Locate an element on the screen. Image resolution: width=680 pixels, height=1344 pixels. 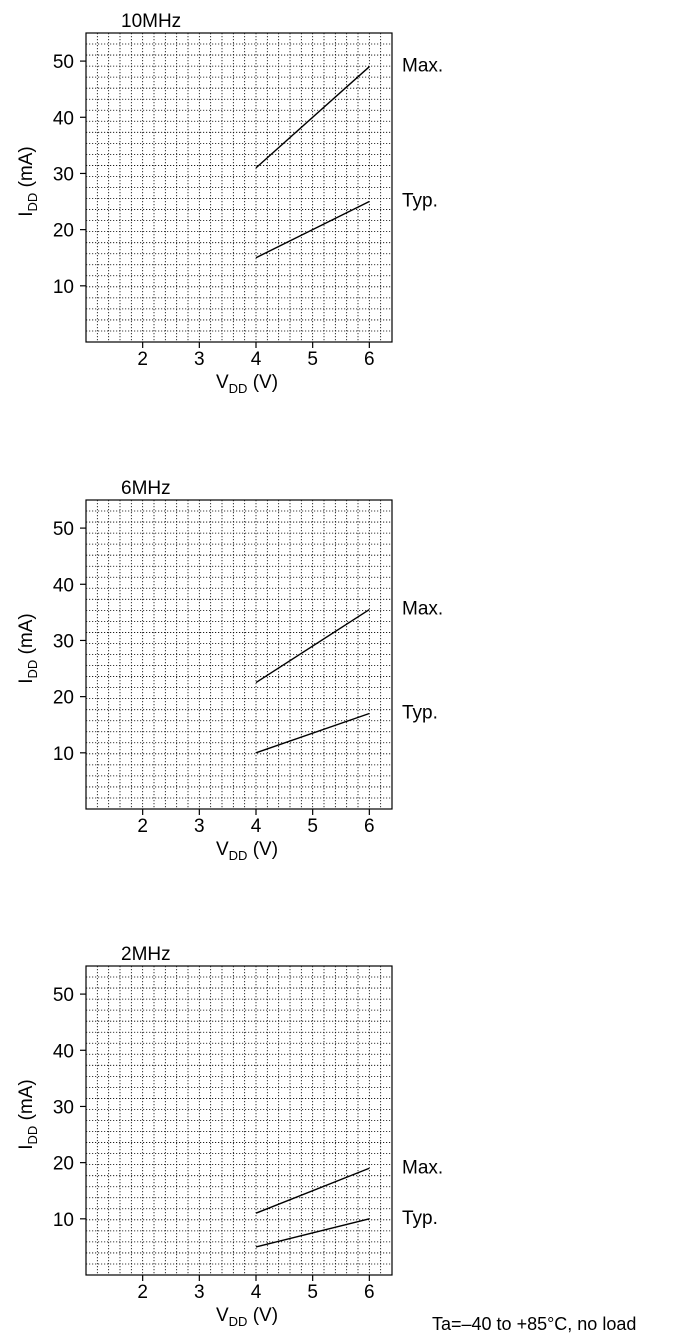
frequency-label: 10MHz is located at coordinates (151, 21).